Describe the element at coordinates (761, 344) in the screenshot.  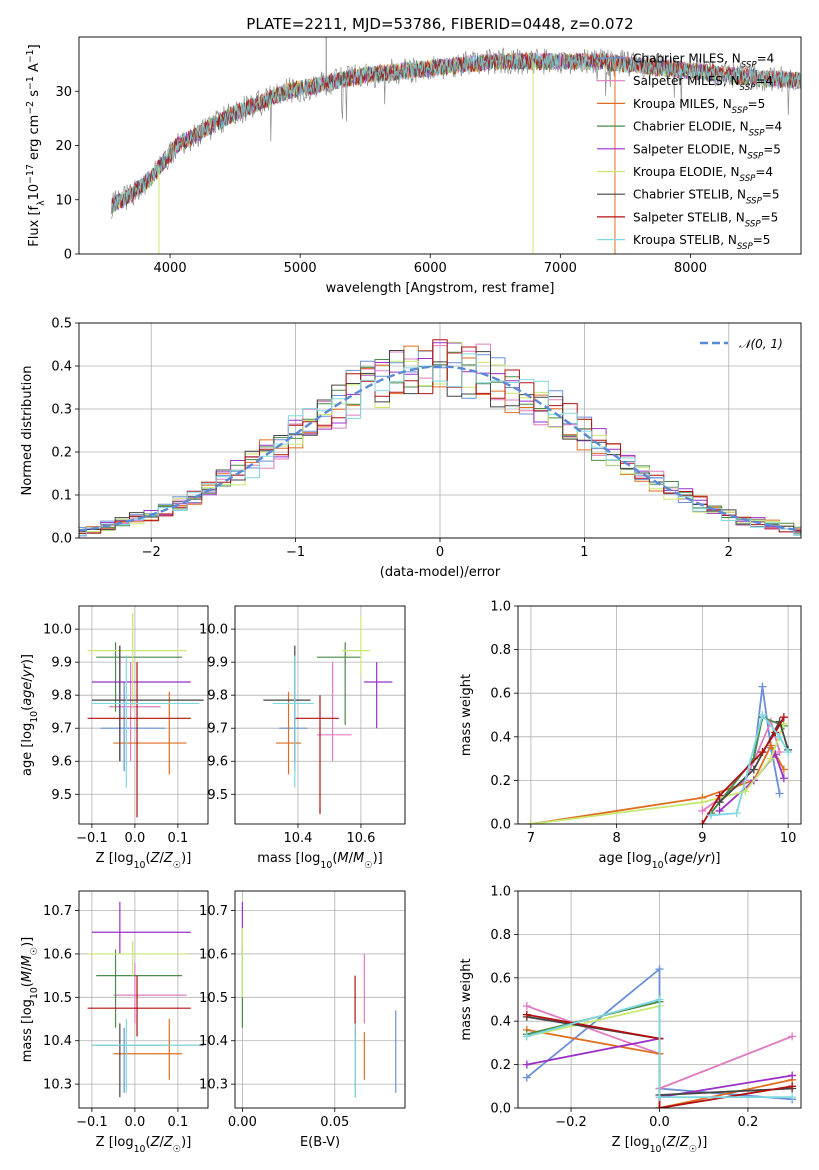
I see `gauss-legend-label: 𝒩(0, 1)` at that location.